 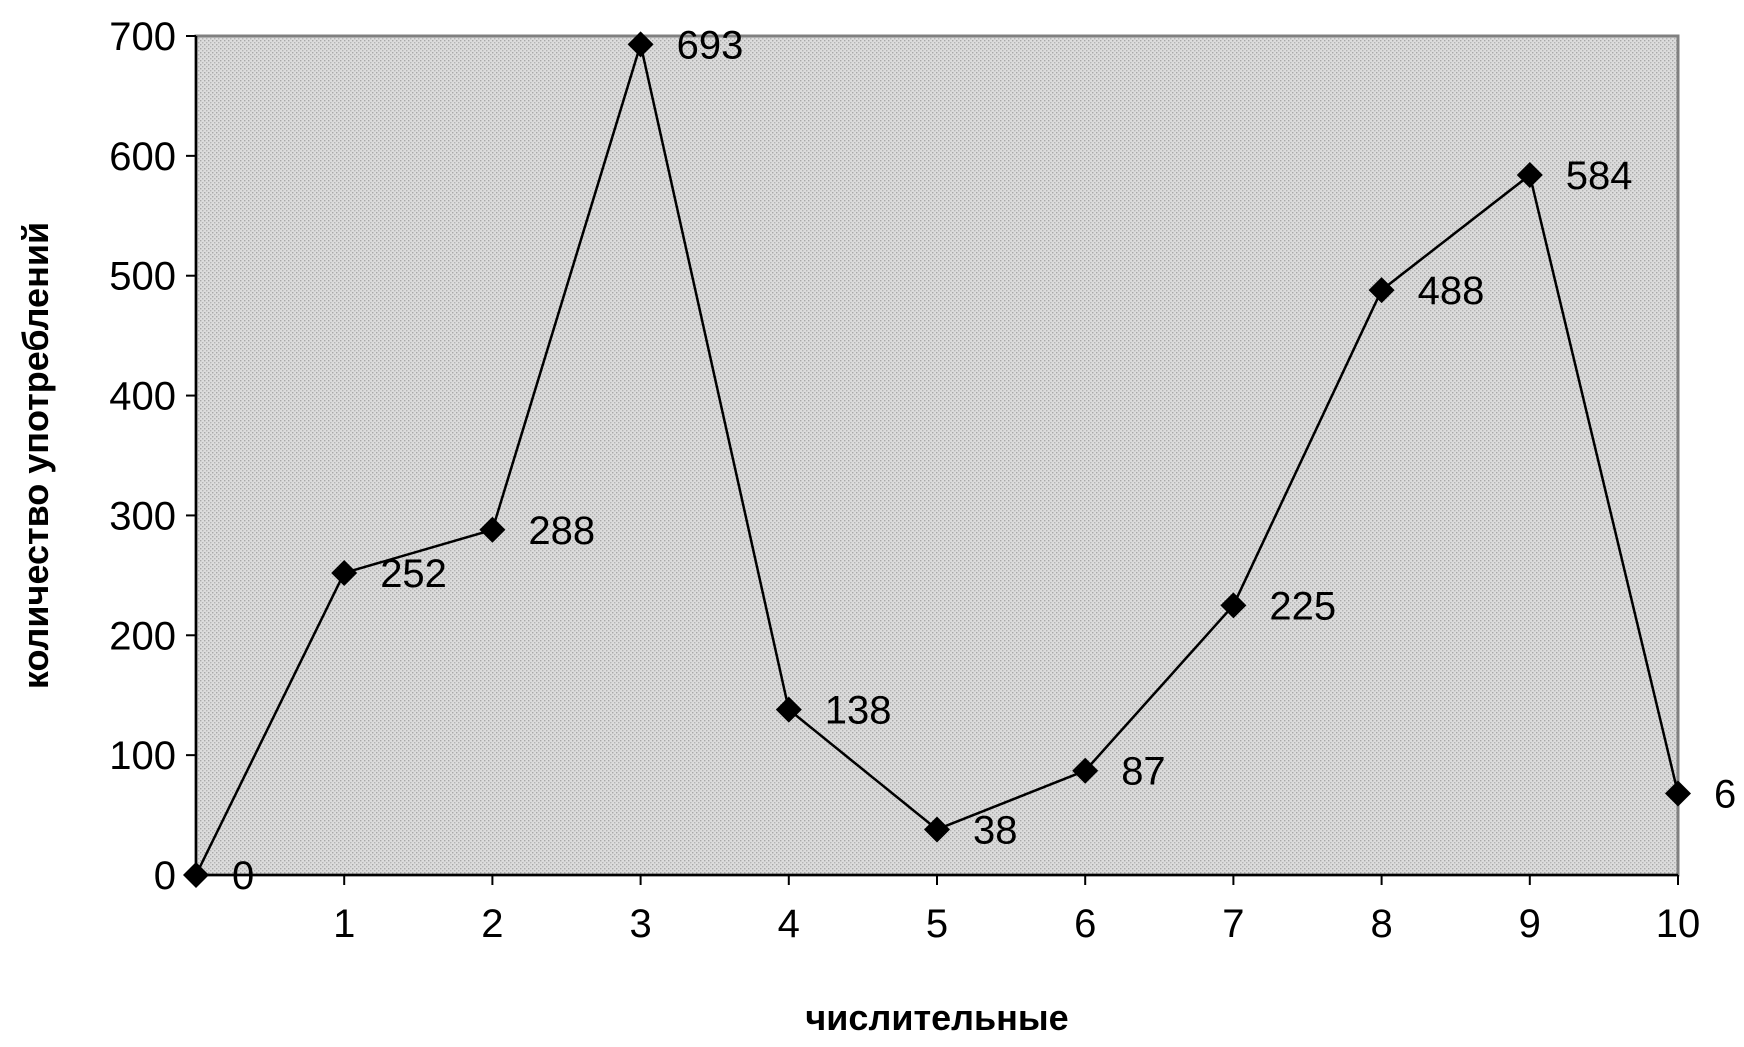 I want to click on x-tick-label: 2, so click(x=492, y=924).